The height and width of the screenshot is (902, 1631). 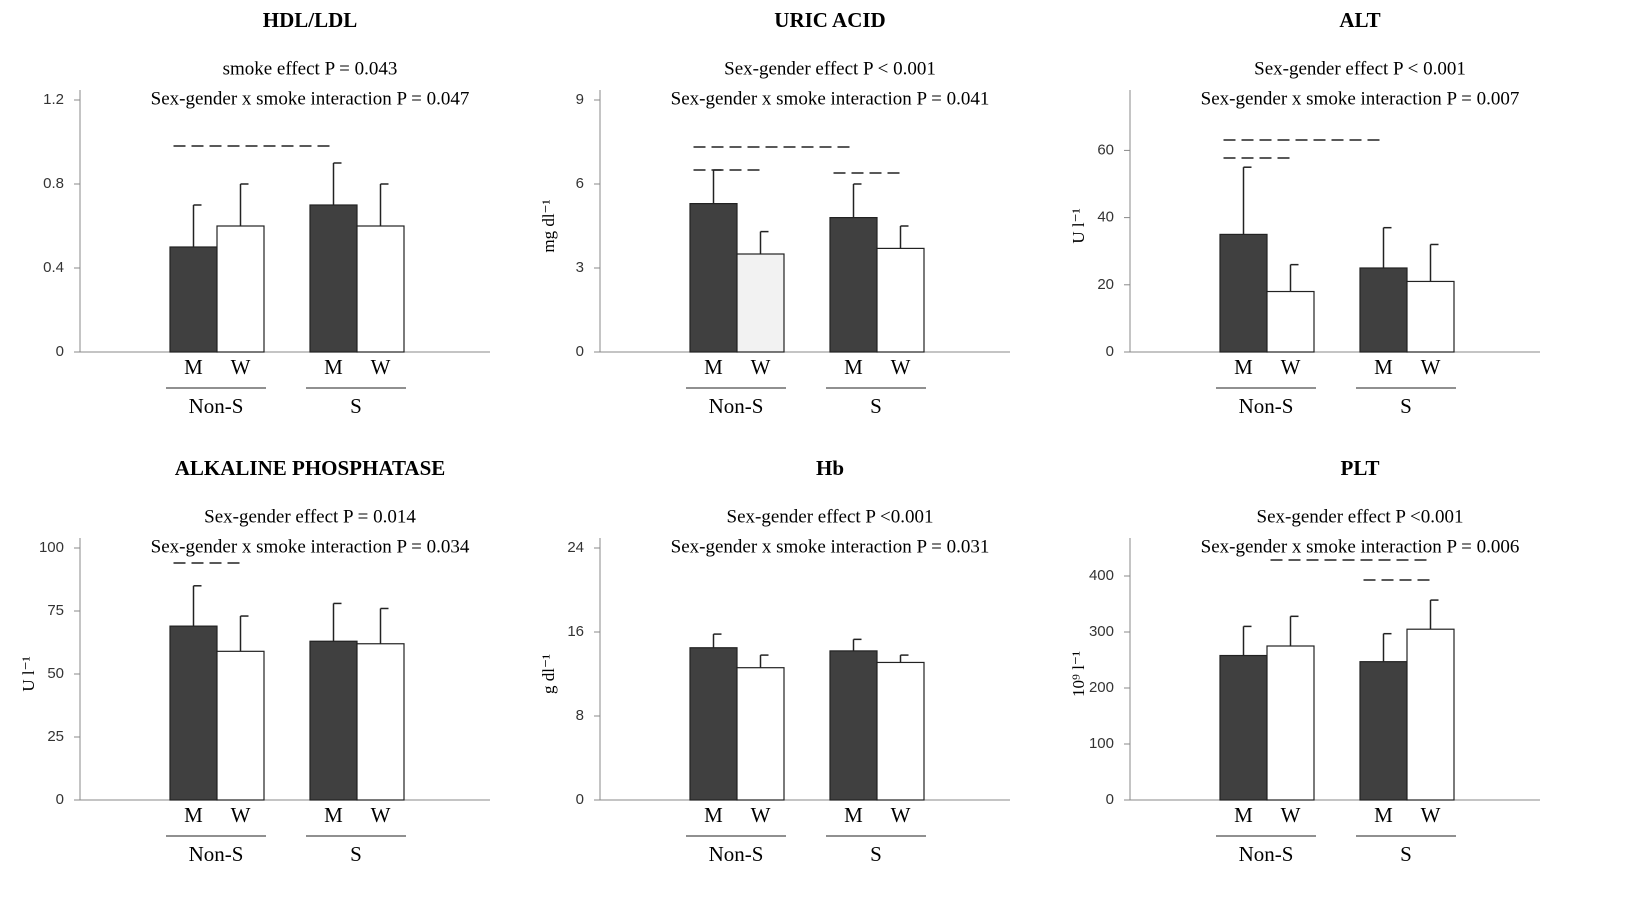 I want to click on y-tick-label: 1.2, so click(x=53, y=99).